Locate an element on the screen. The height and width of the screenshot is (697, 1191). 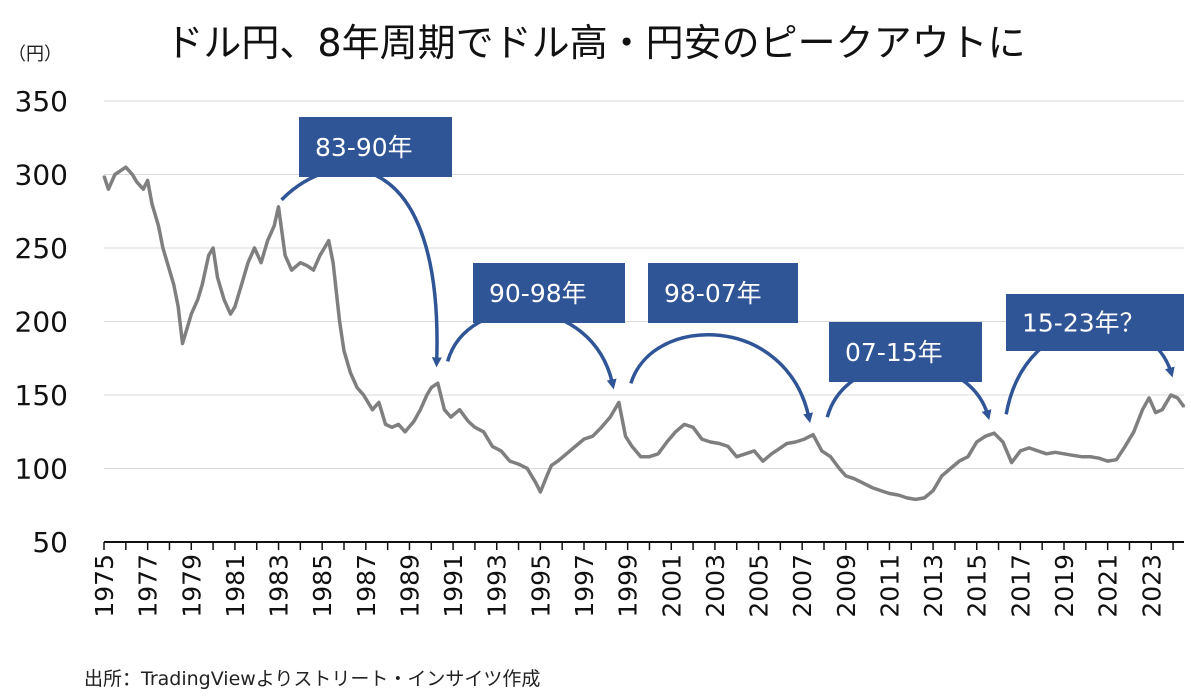
y-tick-label: 50 is located at coordinates (50, 542).